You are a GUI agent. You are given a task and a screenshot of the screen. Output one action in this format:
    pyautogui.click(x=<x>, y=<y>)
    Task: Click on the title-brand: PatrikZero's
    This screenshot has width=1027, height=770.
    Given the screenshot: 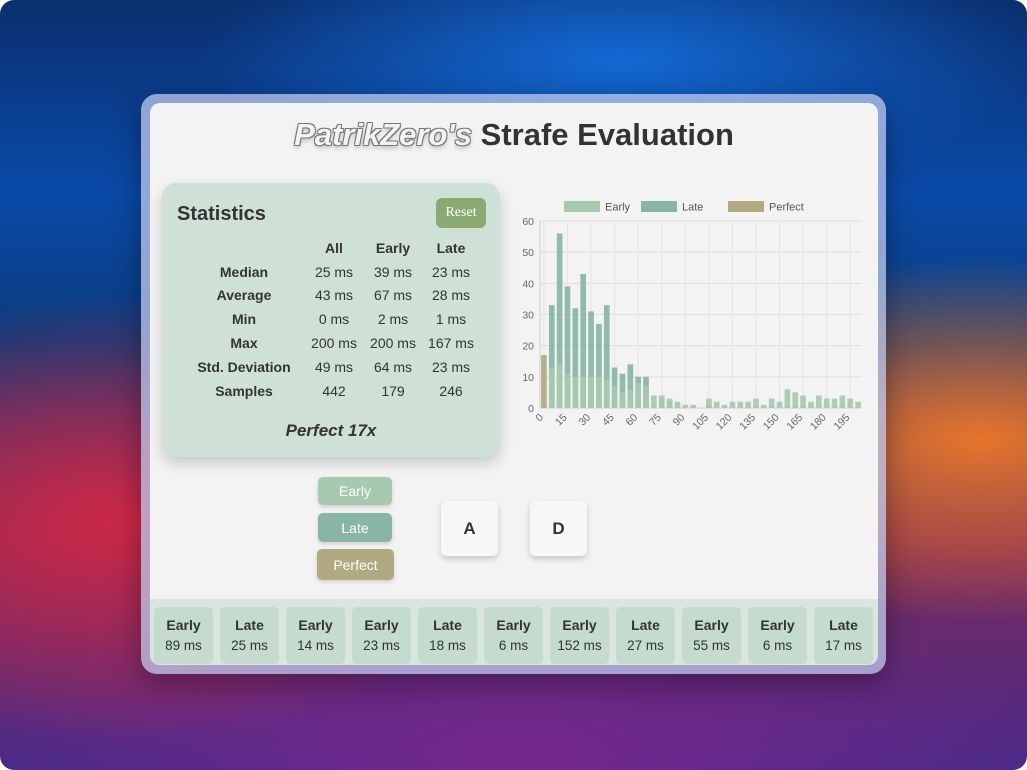 What is the action you would take?
    pyautogui.click(x=383, y=134)
    